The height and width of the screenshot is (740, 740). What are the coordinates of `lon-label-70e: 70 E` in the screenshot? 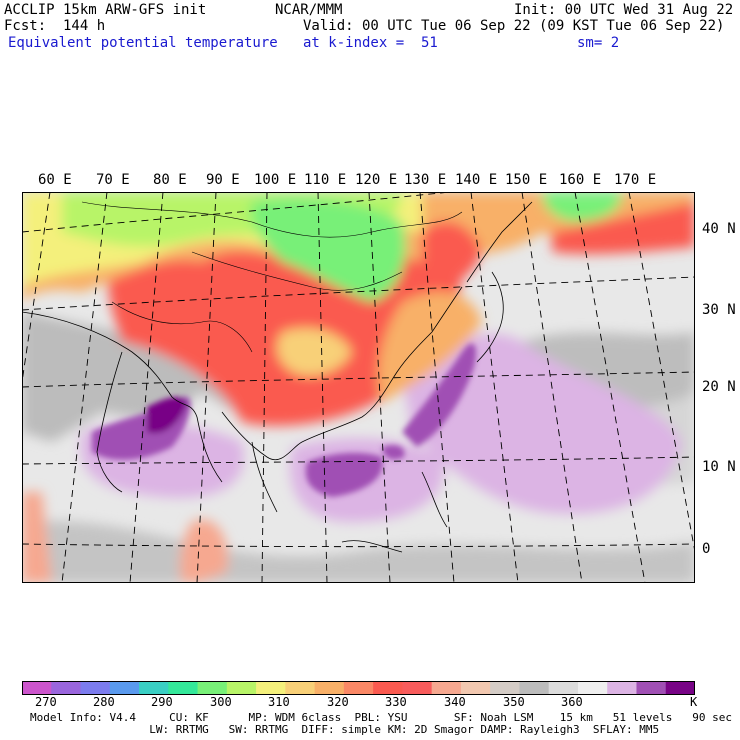 It's located at (113, 180).